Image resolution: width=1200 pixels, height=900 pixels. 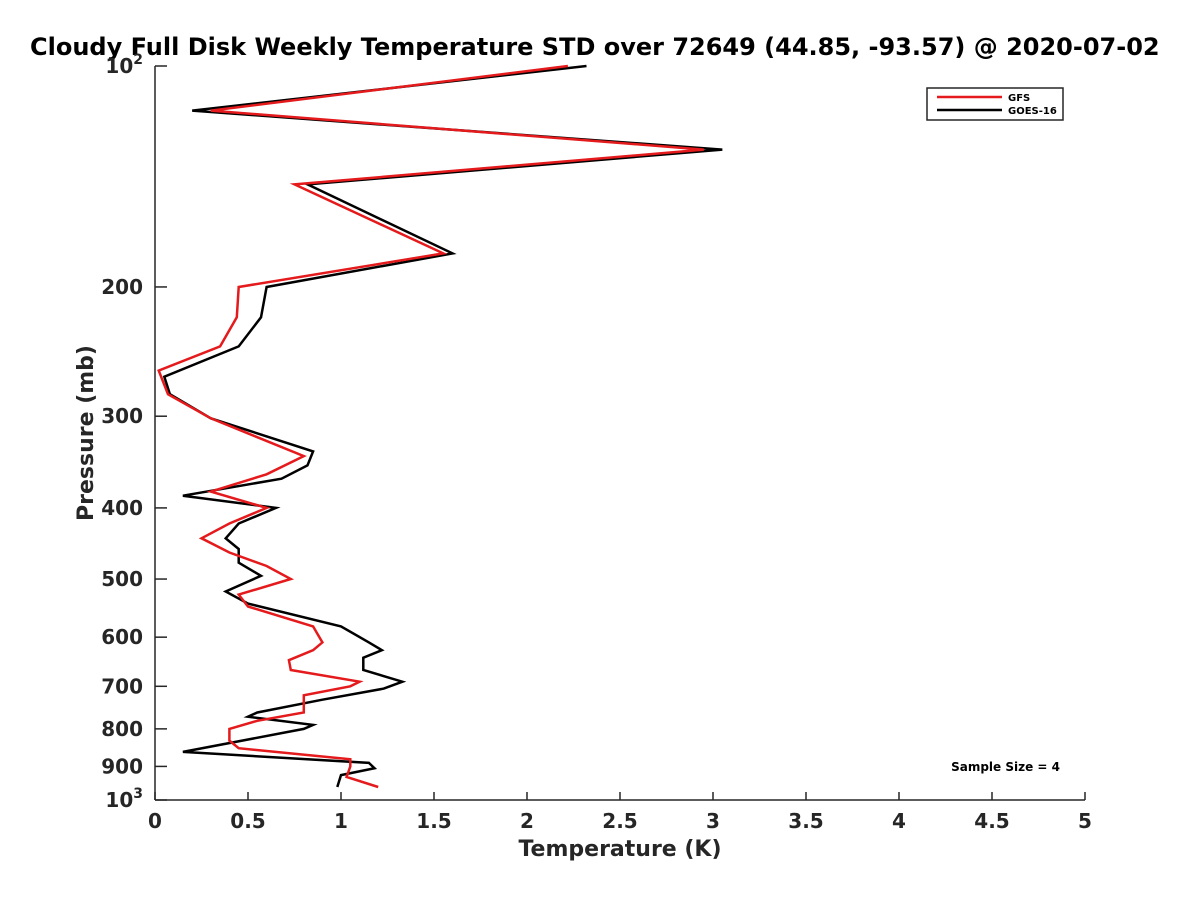 I want to click on x-tick-label: 2.5, so click(x=619, y=821).